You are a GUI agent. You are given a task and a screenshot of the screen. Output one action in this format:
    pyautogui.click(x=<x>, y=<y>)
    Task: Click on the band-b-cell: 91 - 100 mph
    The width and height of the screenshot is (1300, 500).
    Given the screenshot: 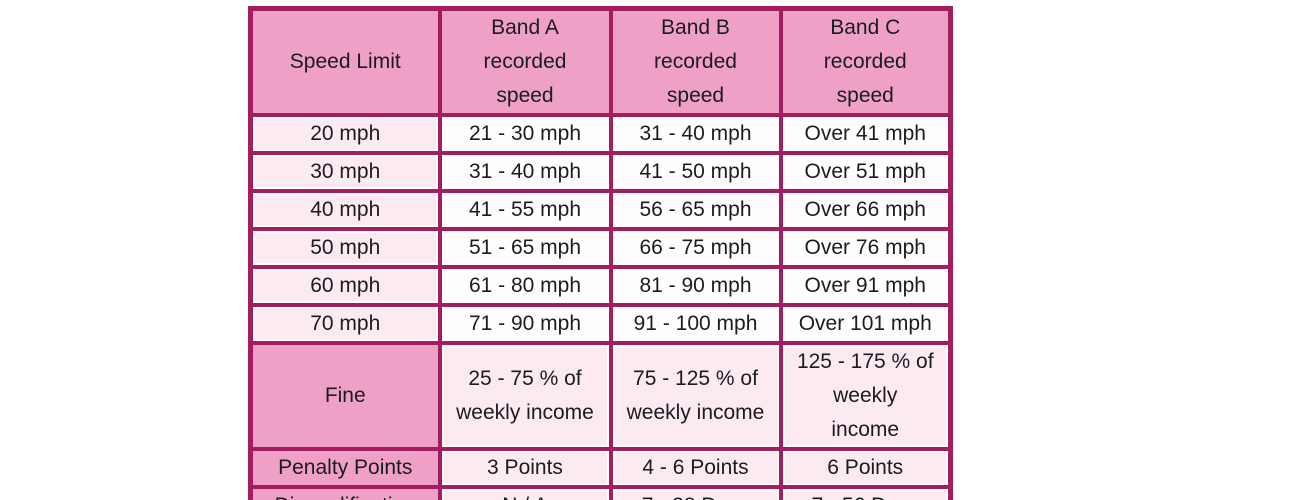 What is the action you would take?
    pyautogui.click(x=695, y=324)
    